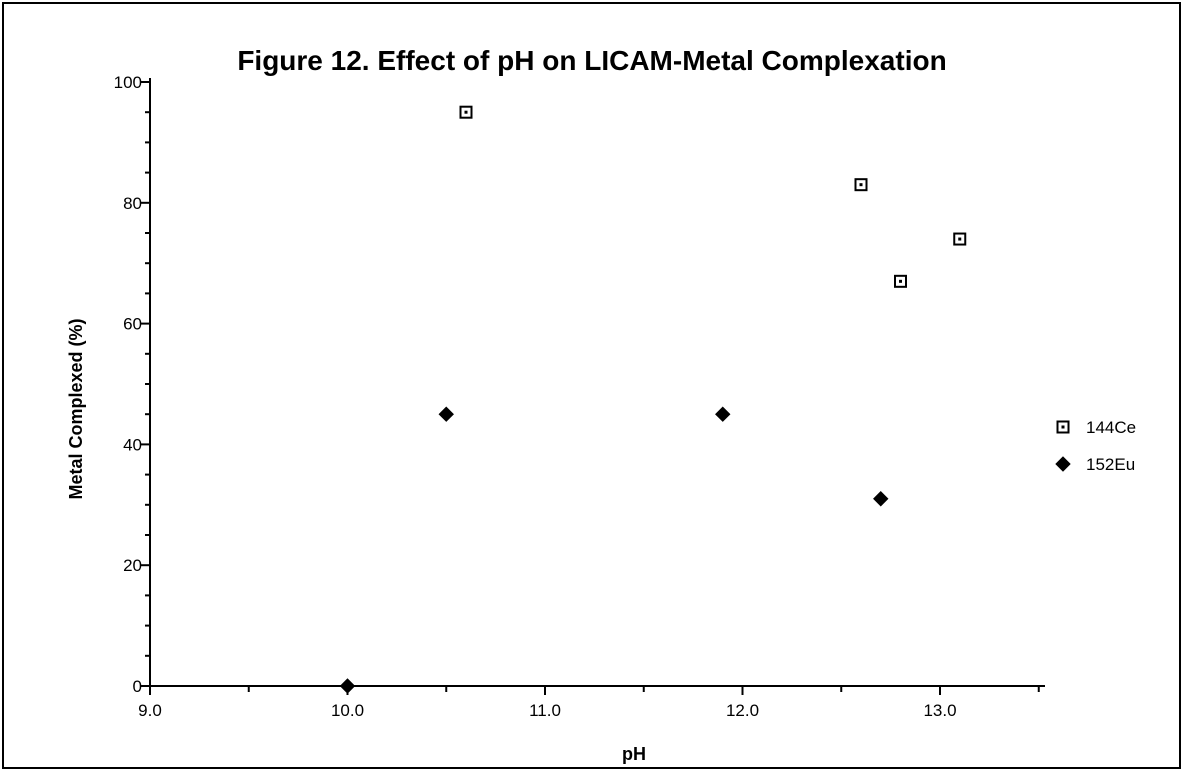 The width and height of the screenshot is (1187, 773). I want to click on legend-marker-144Ce, so click(1063, 427).